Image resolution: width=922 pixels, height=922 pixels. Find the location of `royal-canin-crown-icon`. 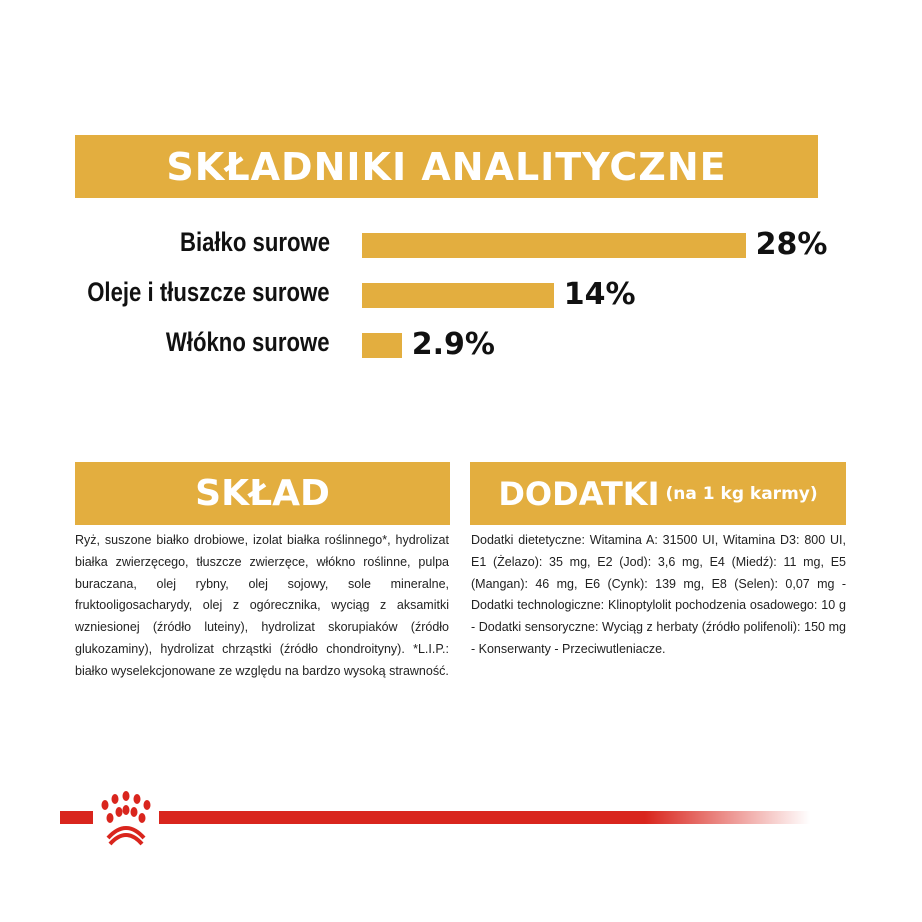

royal-canin-crown-icon is located at coordinates (126, 820).